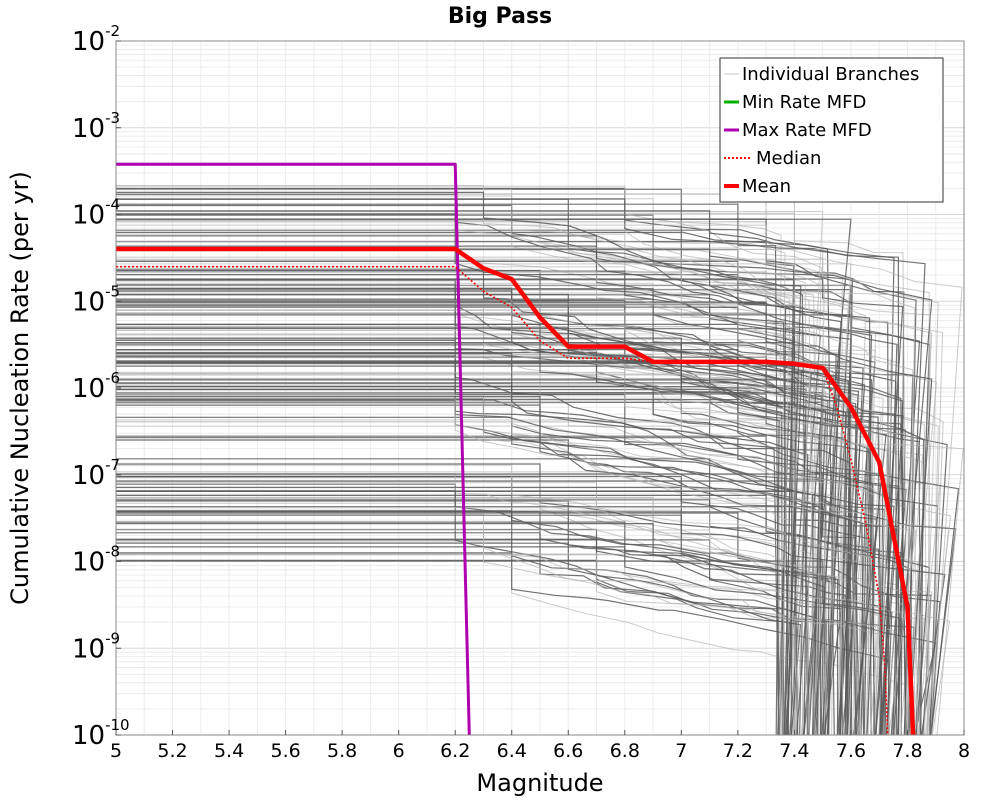 Image resolution: width=1000 pixels, height=800 pixels. I want to click on y-tick-label: 10⁻⁶, so click(96, 386).